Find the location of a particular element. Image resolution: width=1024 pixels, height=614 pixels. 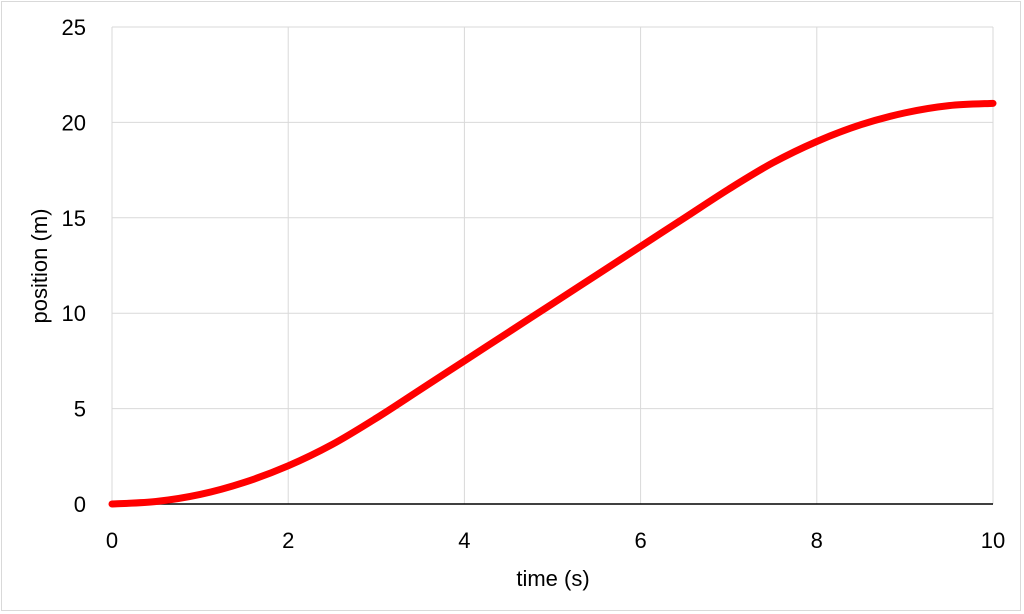

y-tick-label: 20 is located at coordinates (74, 122).